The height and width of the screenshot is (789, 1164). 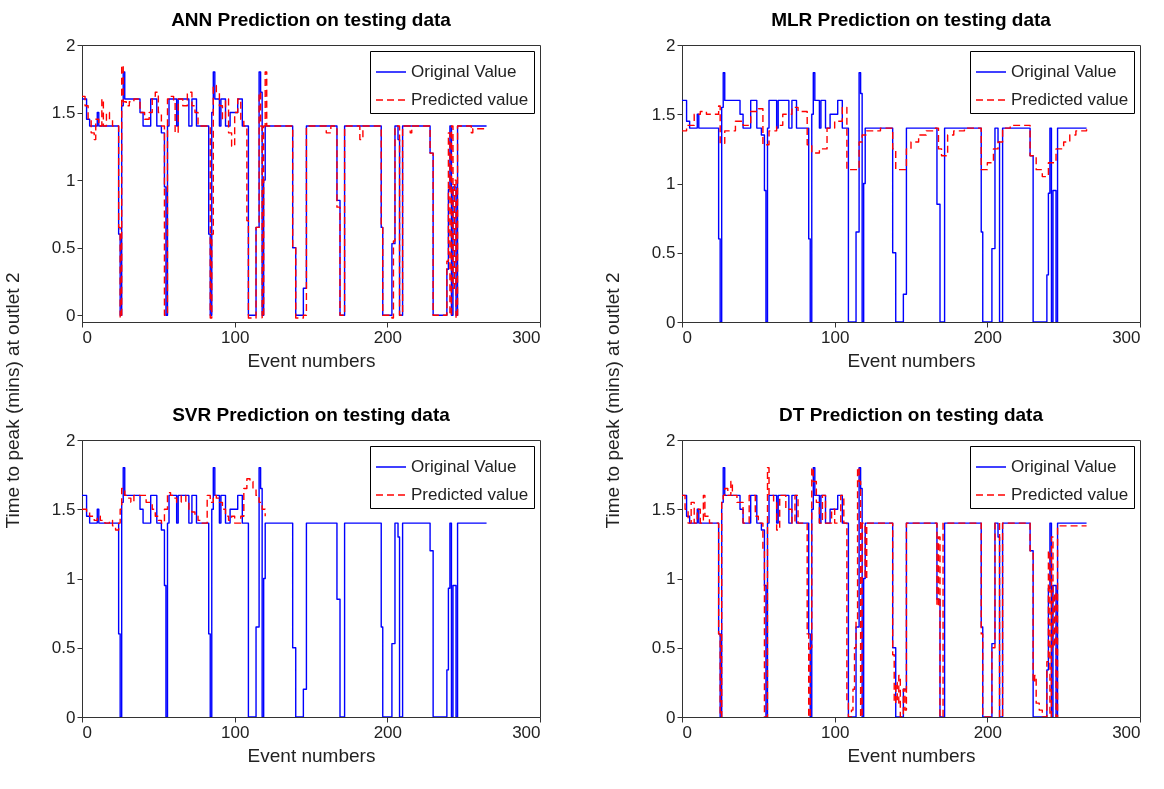 What do you see at coordinates (911, 19) in the screenshot?
I see `chart-title: MLR Prediction on testing data` at bounding box center [911, 19].